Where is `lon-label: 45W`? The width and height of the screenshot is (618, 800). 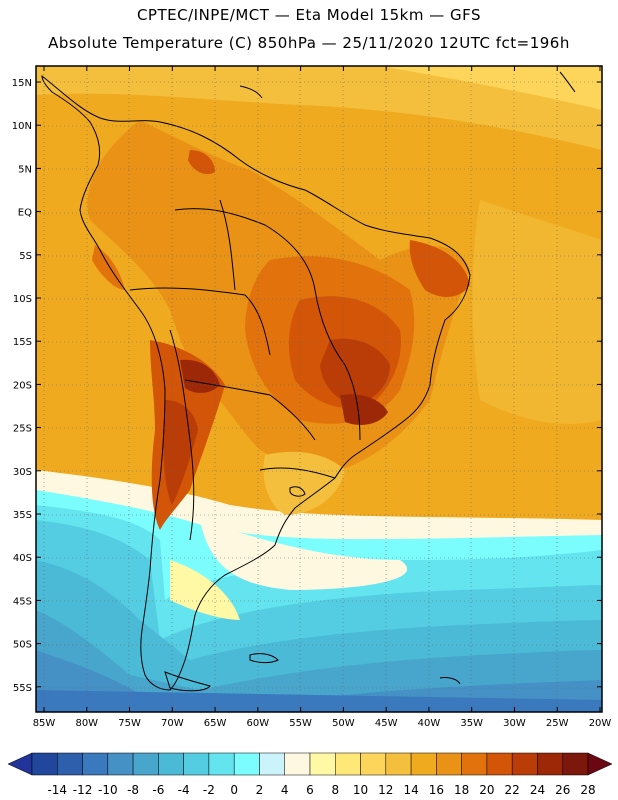
lon-label: 45W is located at coordinates (386, 723).